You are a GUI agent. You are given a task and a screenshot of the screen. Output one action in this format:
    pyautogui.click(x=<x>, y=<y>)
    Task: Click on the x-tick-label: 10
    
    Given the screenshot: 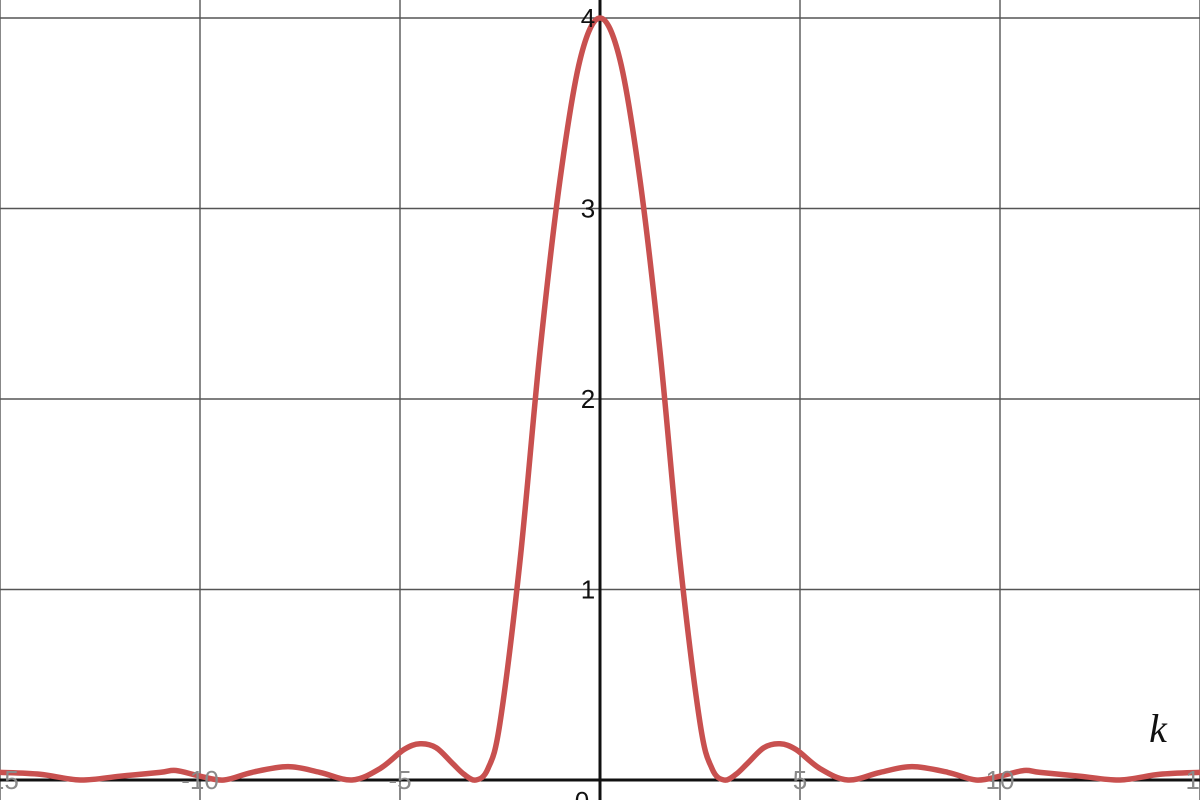 What is the action you would take?
    pyautogui.click(x=1000, y=780)
    